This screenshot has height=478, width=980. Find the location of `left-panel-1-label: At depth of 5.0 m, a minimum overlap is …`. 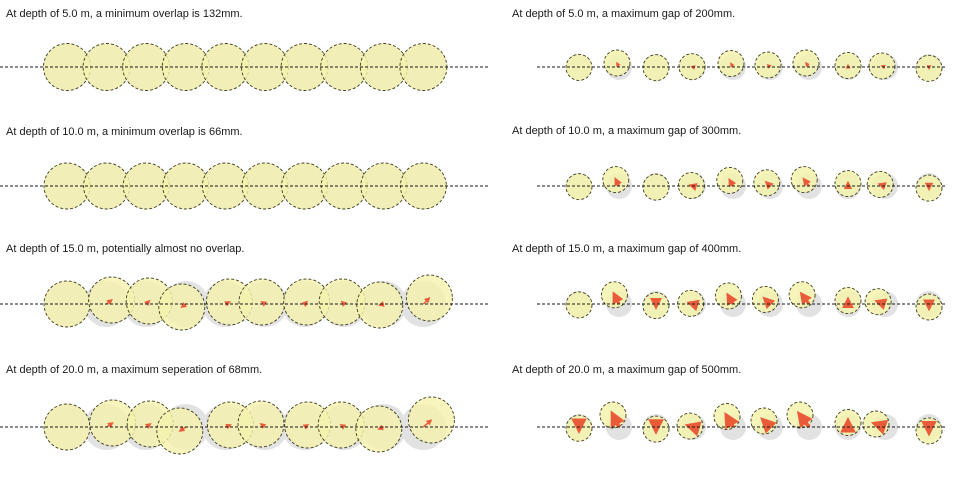

left-panel-1-label: At depth of 5.0 m, a minimum overlap is … is located at coordinates (124, 14).